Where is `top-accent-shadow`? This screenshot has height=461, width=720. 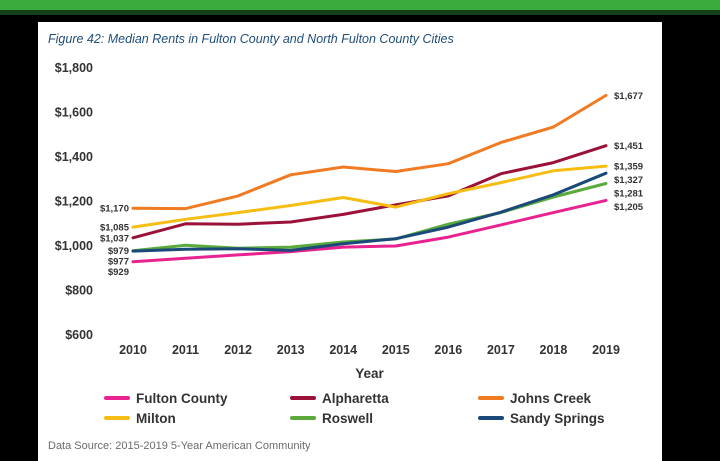
top-accent-shadow is located at coordinates (360, 12).